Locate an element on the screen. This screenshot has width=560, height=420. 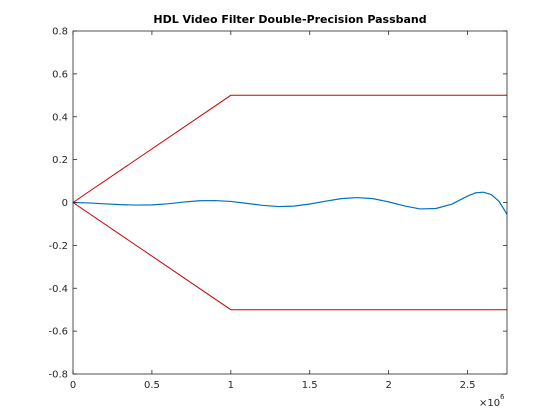
y-tick-label: -0.6 is located at coordinates (58, 332).